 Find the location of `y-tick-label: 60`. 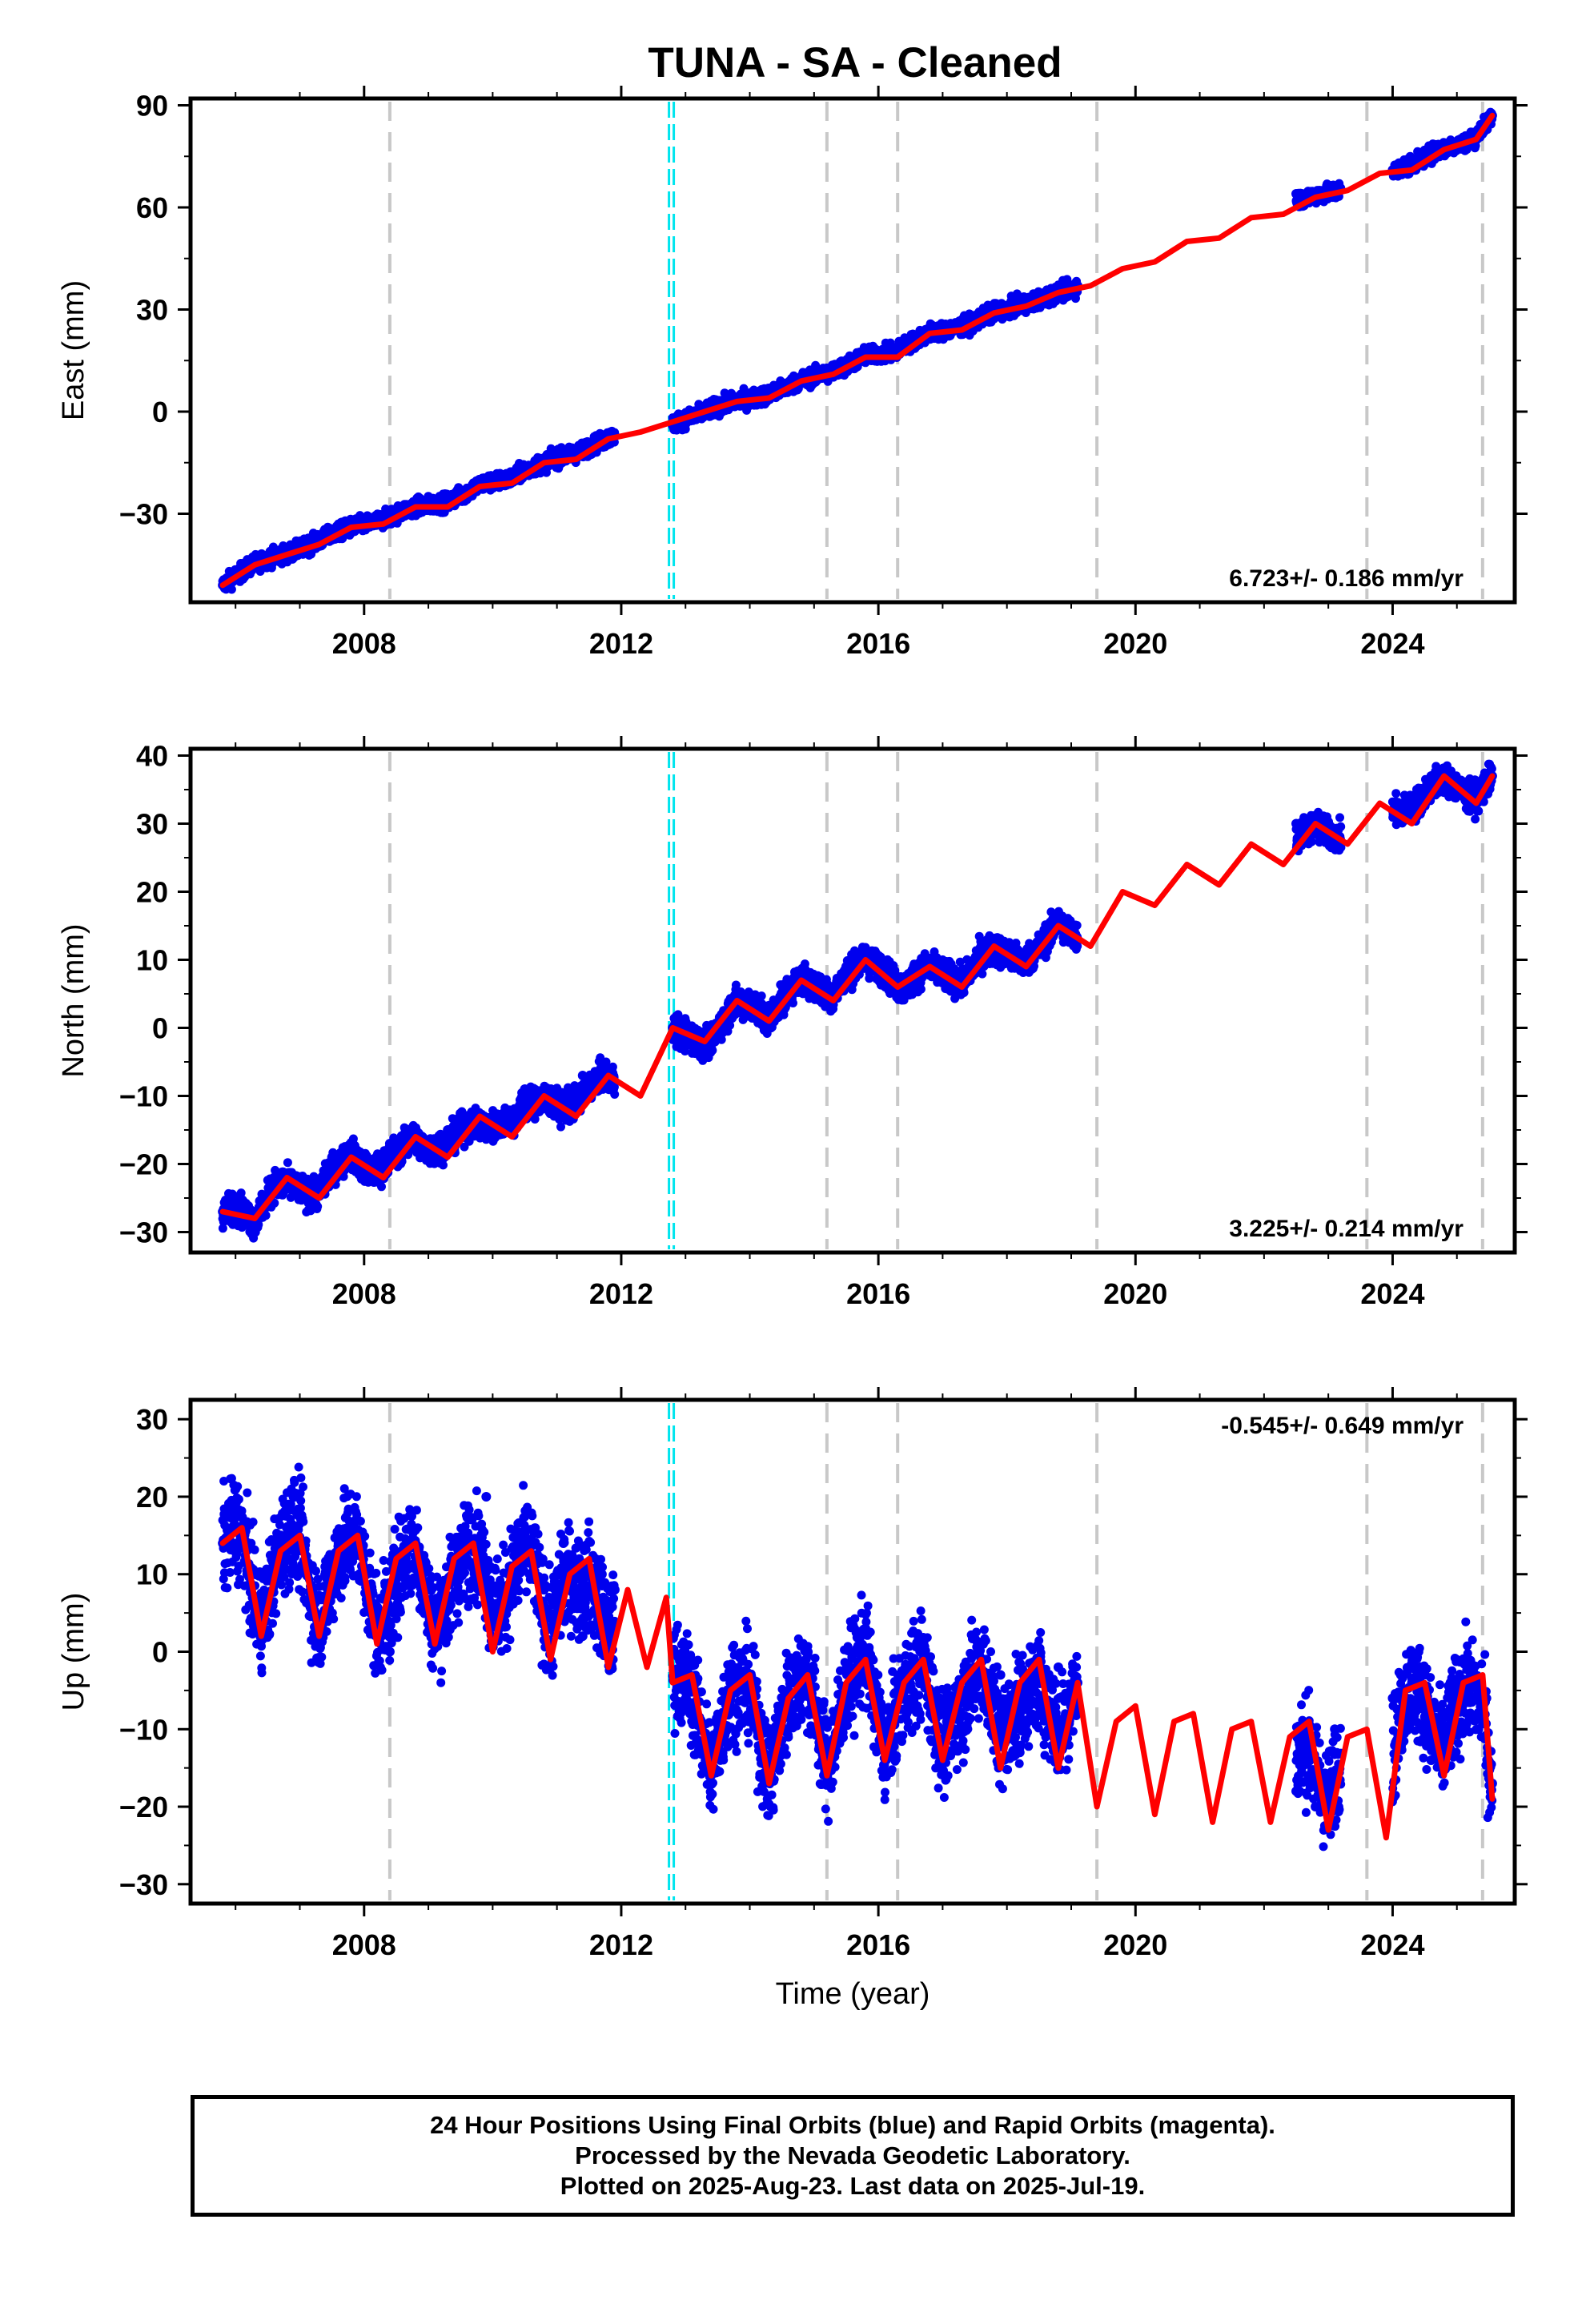

y-tick-label: 60 is located at coordinates (152, 208).